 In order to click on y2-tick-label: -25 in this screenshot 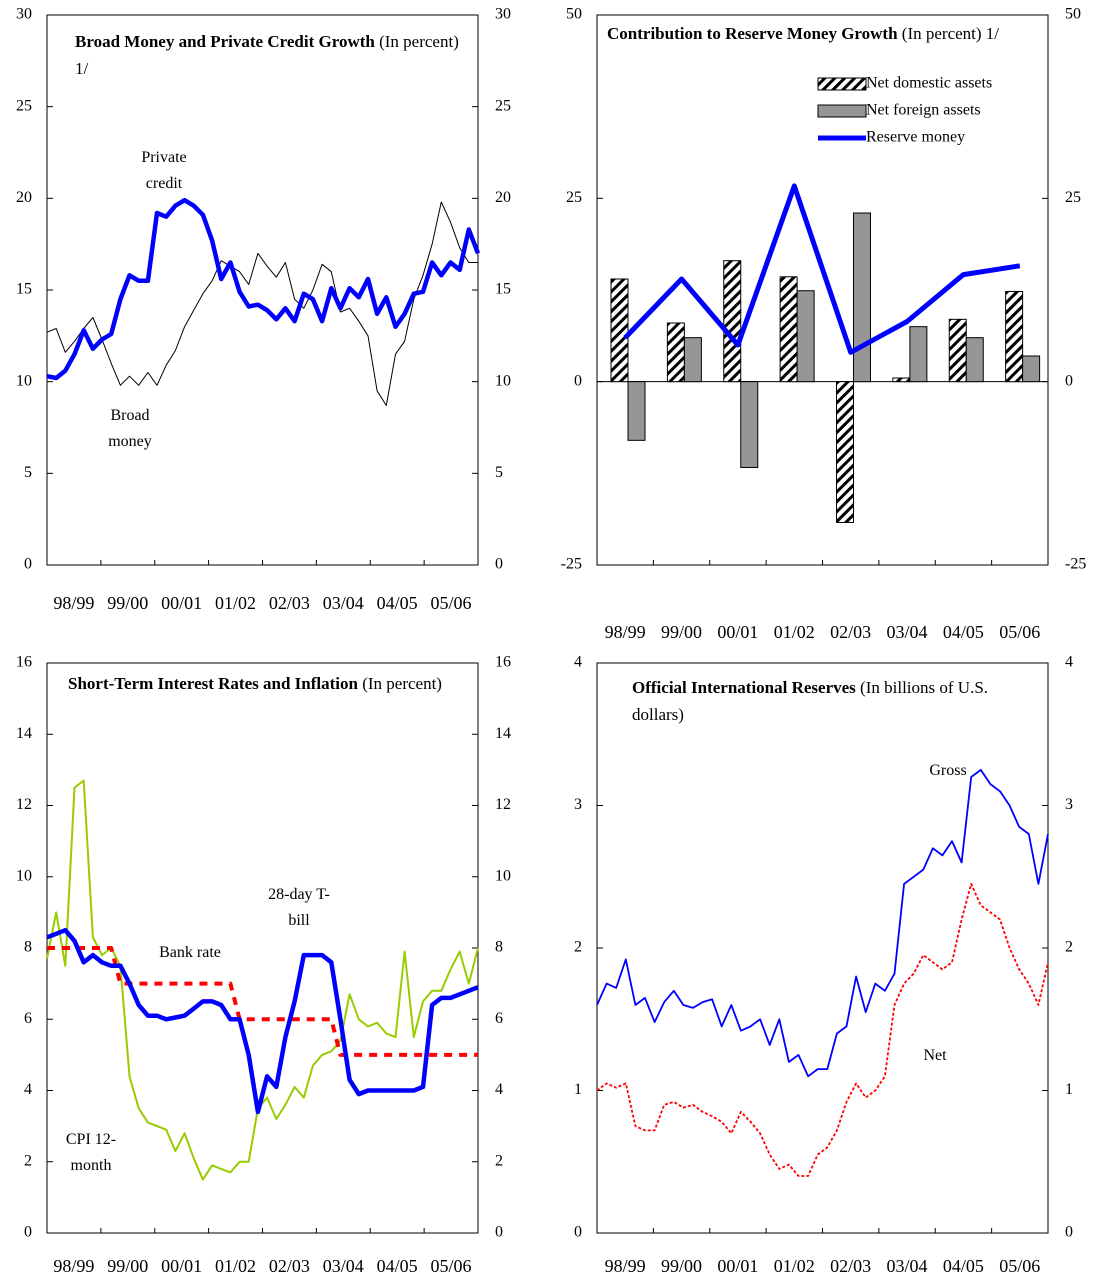, I will do `click(1075, 564)`.